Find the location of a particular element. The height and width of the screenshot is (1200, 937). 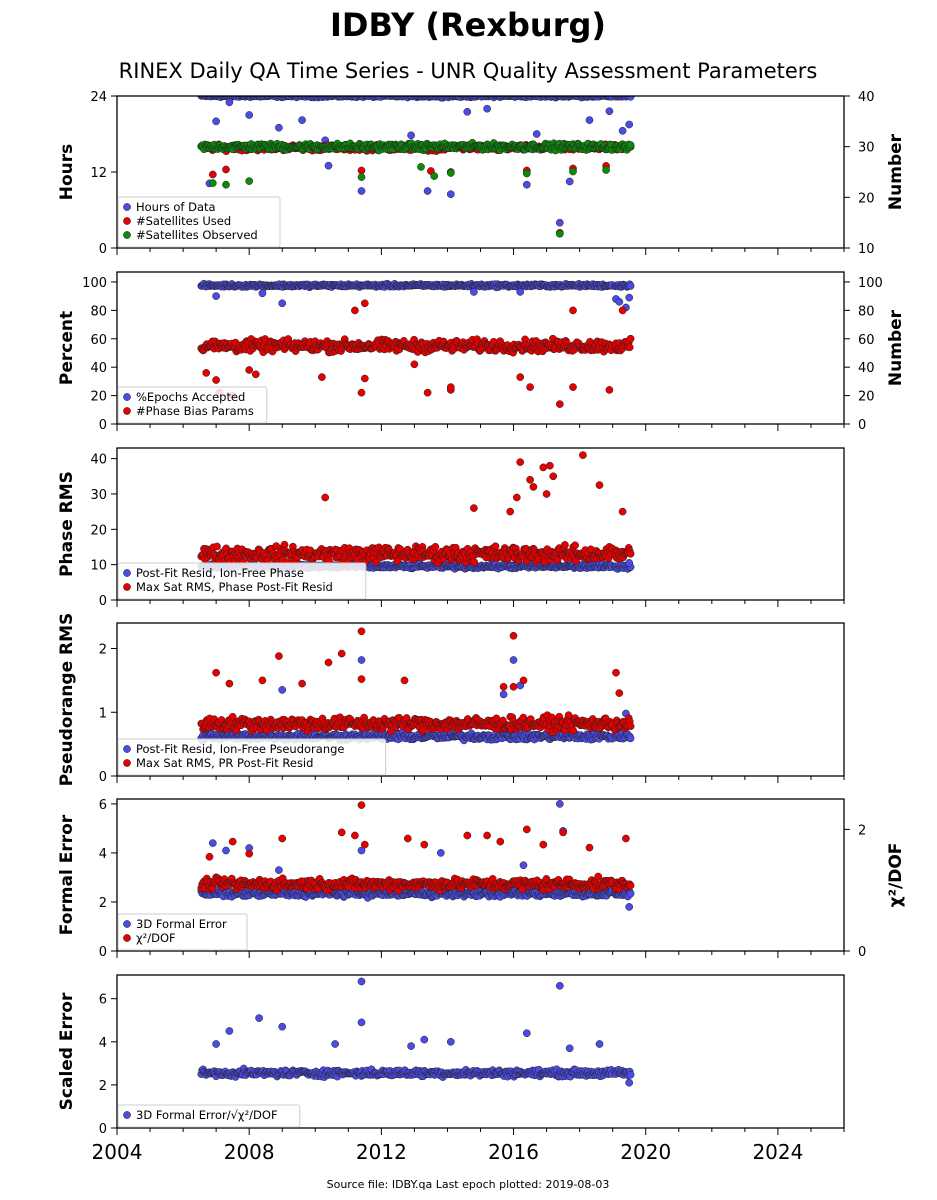

y-right-tick-label: 80 is located at coordinates (866, 311).